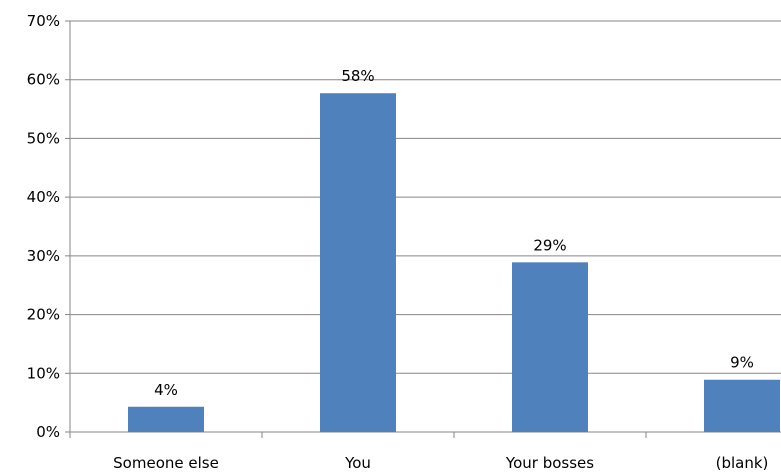 The image size is (781, 473). I want to click on y-tick-label: 10%, so click(43, 373).